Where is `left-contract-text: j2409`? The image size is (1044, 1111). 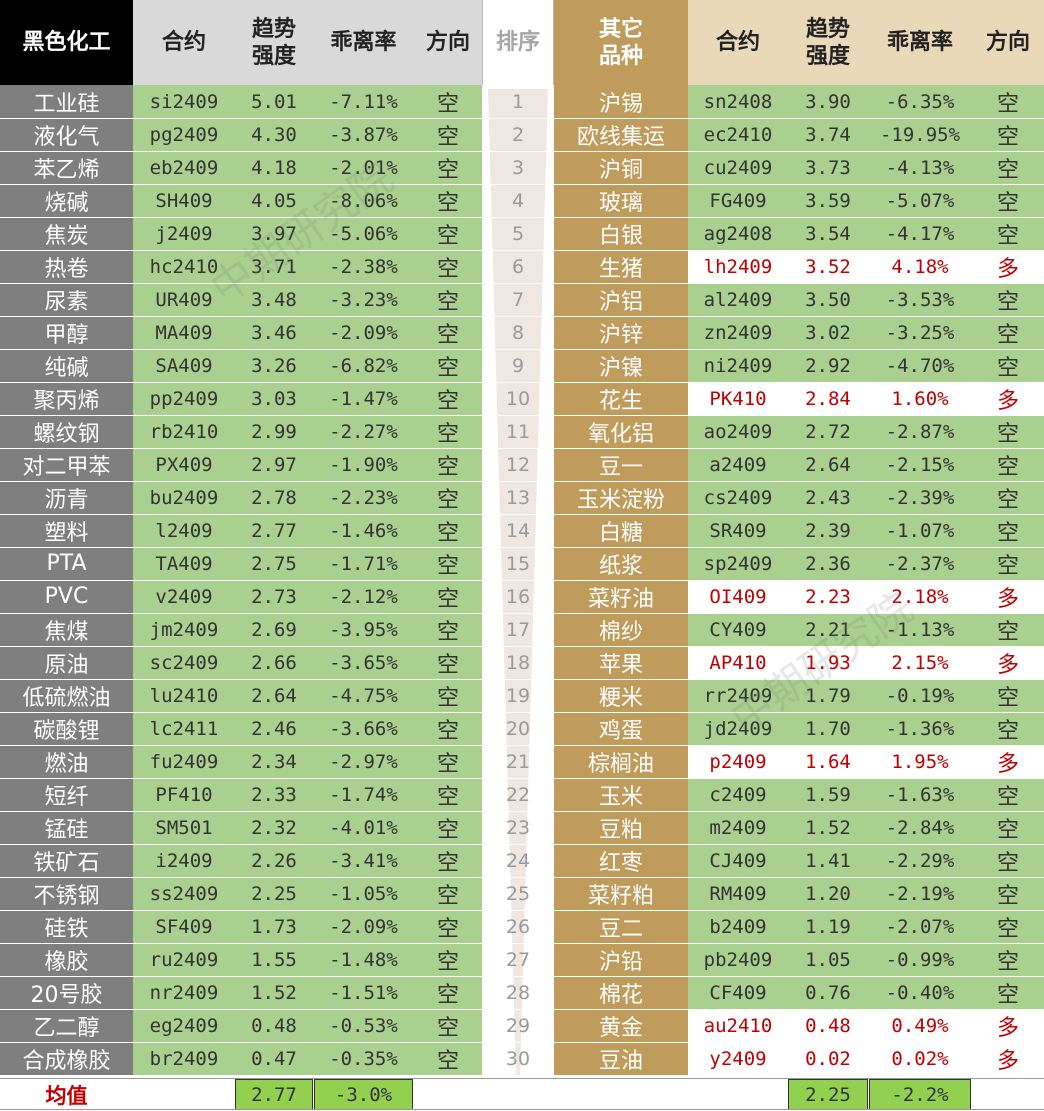 left-contract-text: j2409 is located at coordinates (184, 233).